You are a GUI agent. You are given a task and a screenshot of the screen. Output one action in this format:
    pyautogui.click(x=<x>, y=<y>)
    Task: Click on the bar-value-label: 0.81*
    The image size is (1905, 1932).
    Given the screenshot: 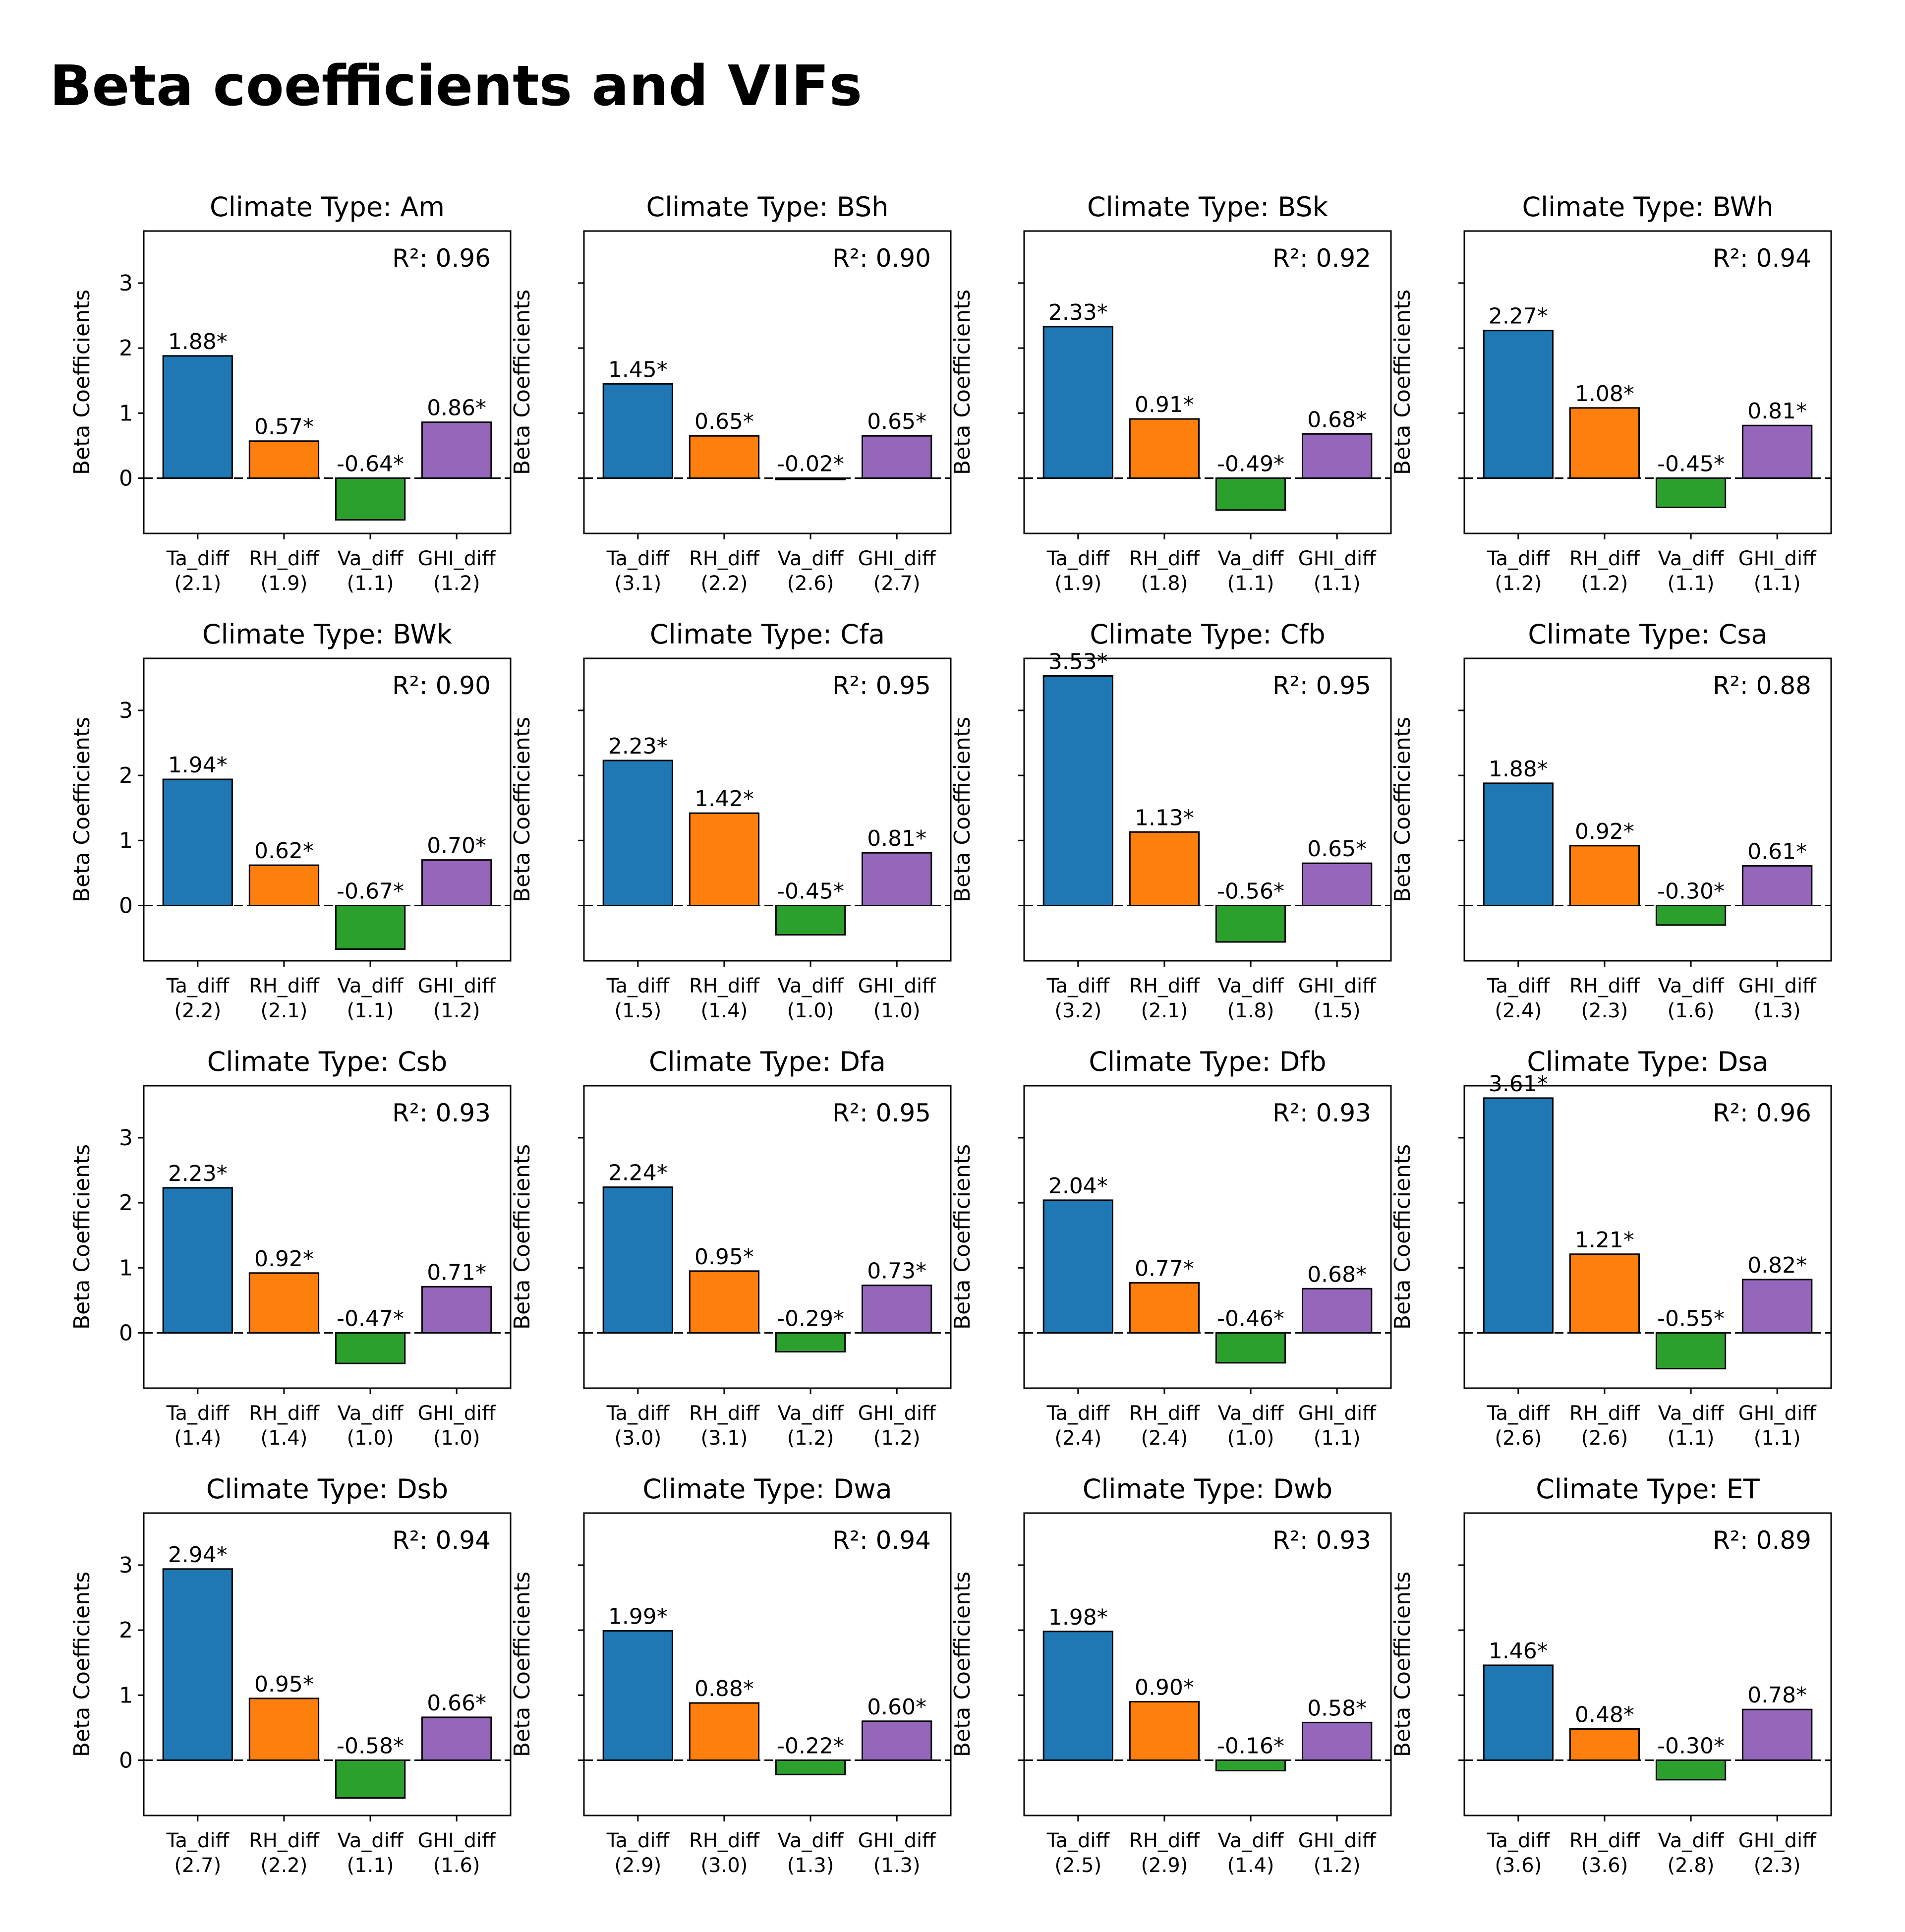 What is the action you would take?
    pyautogui.click(x=1777, y=411)
    